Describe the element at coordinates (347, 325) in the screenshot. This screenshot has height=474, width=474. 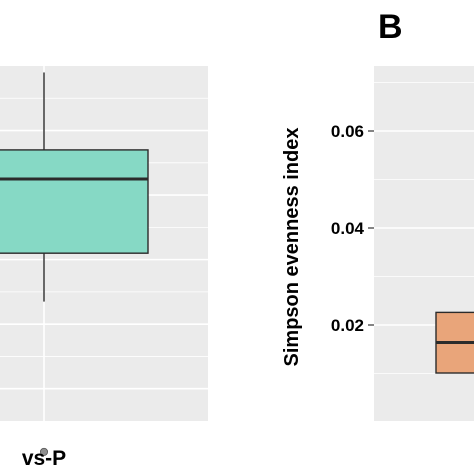
I see `y-tick-label: 0.02` at that location.